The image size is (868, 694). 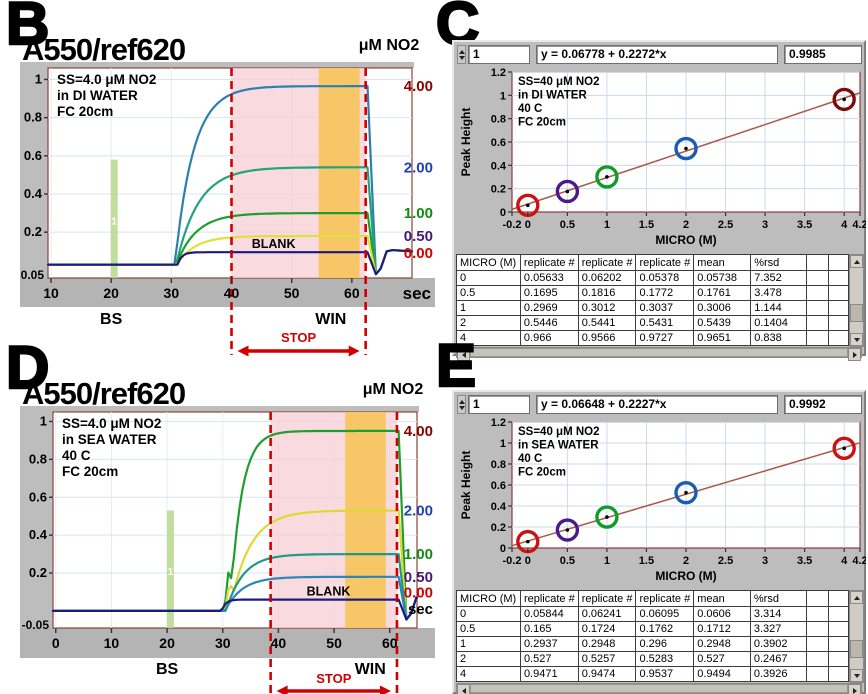 I want to click on table-cell: 0.838, so click(x=778, y=338).